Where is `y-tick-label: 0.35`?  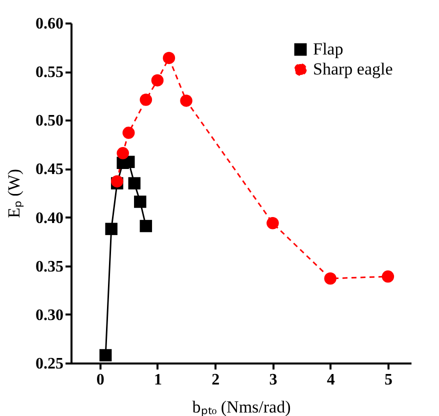
y-tick-label: 0.35 is located at coordinates (50, 267).